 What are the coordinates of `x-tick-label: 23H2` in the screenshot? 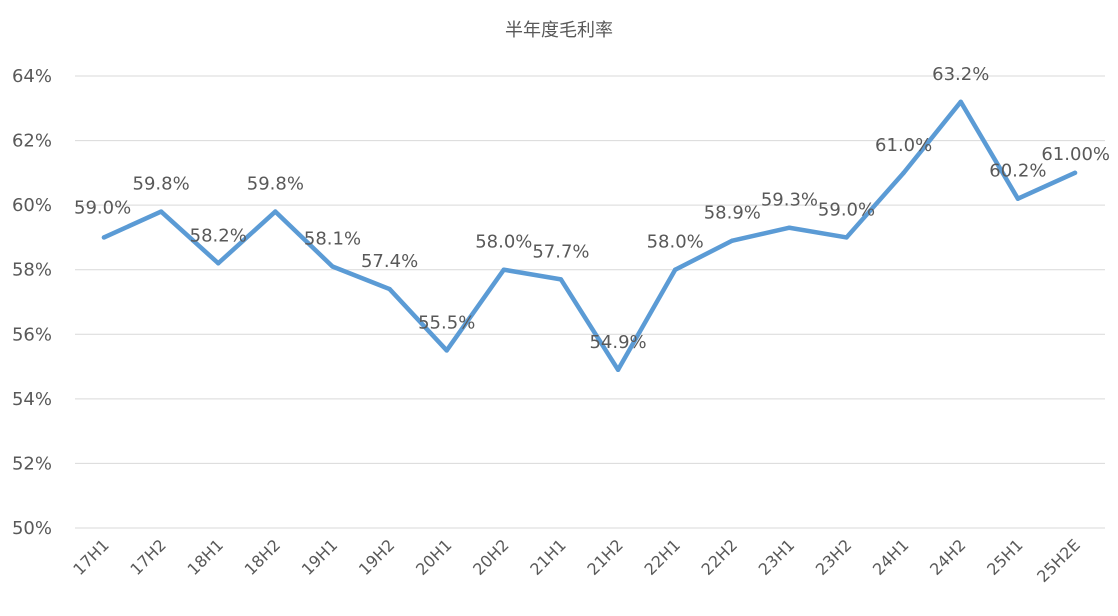 It's located at (834, 557).